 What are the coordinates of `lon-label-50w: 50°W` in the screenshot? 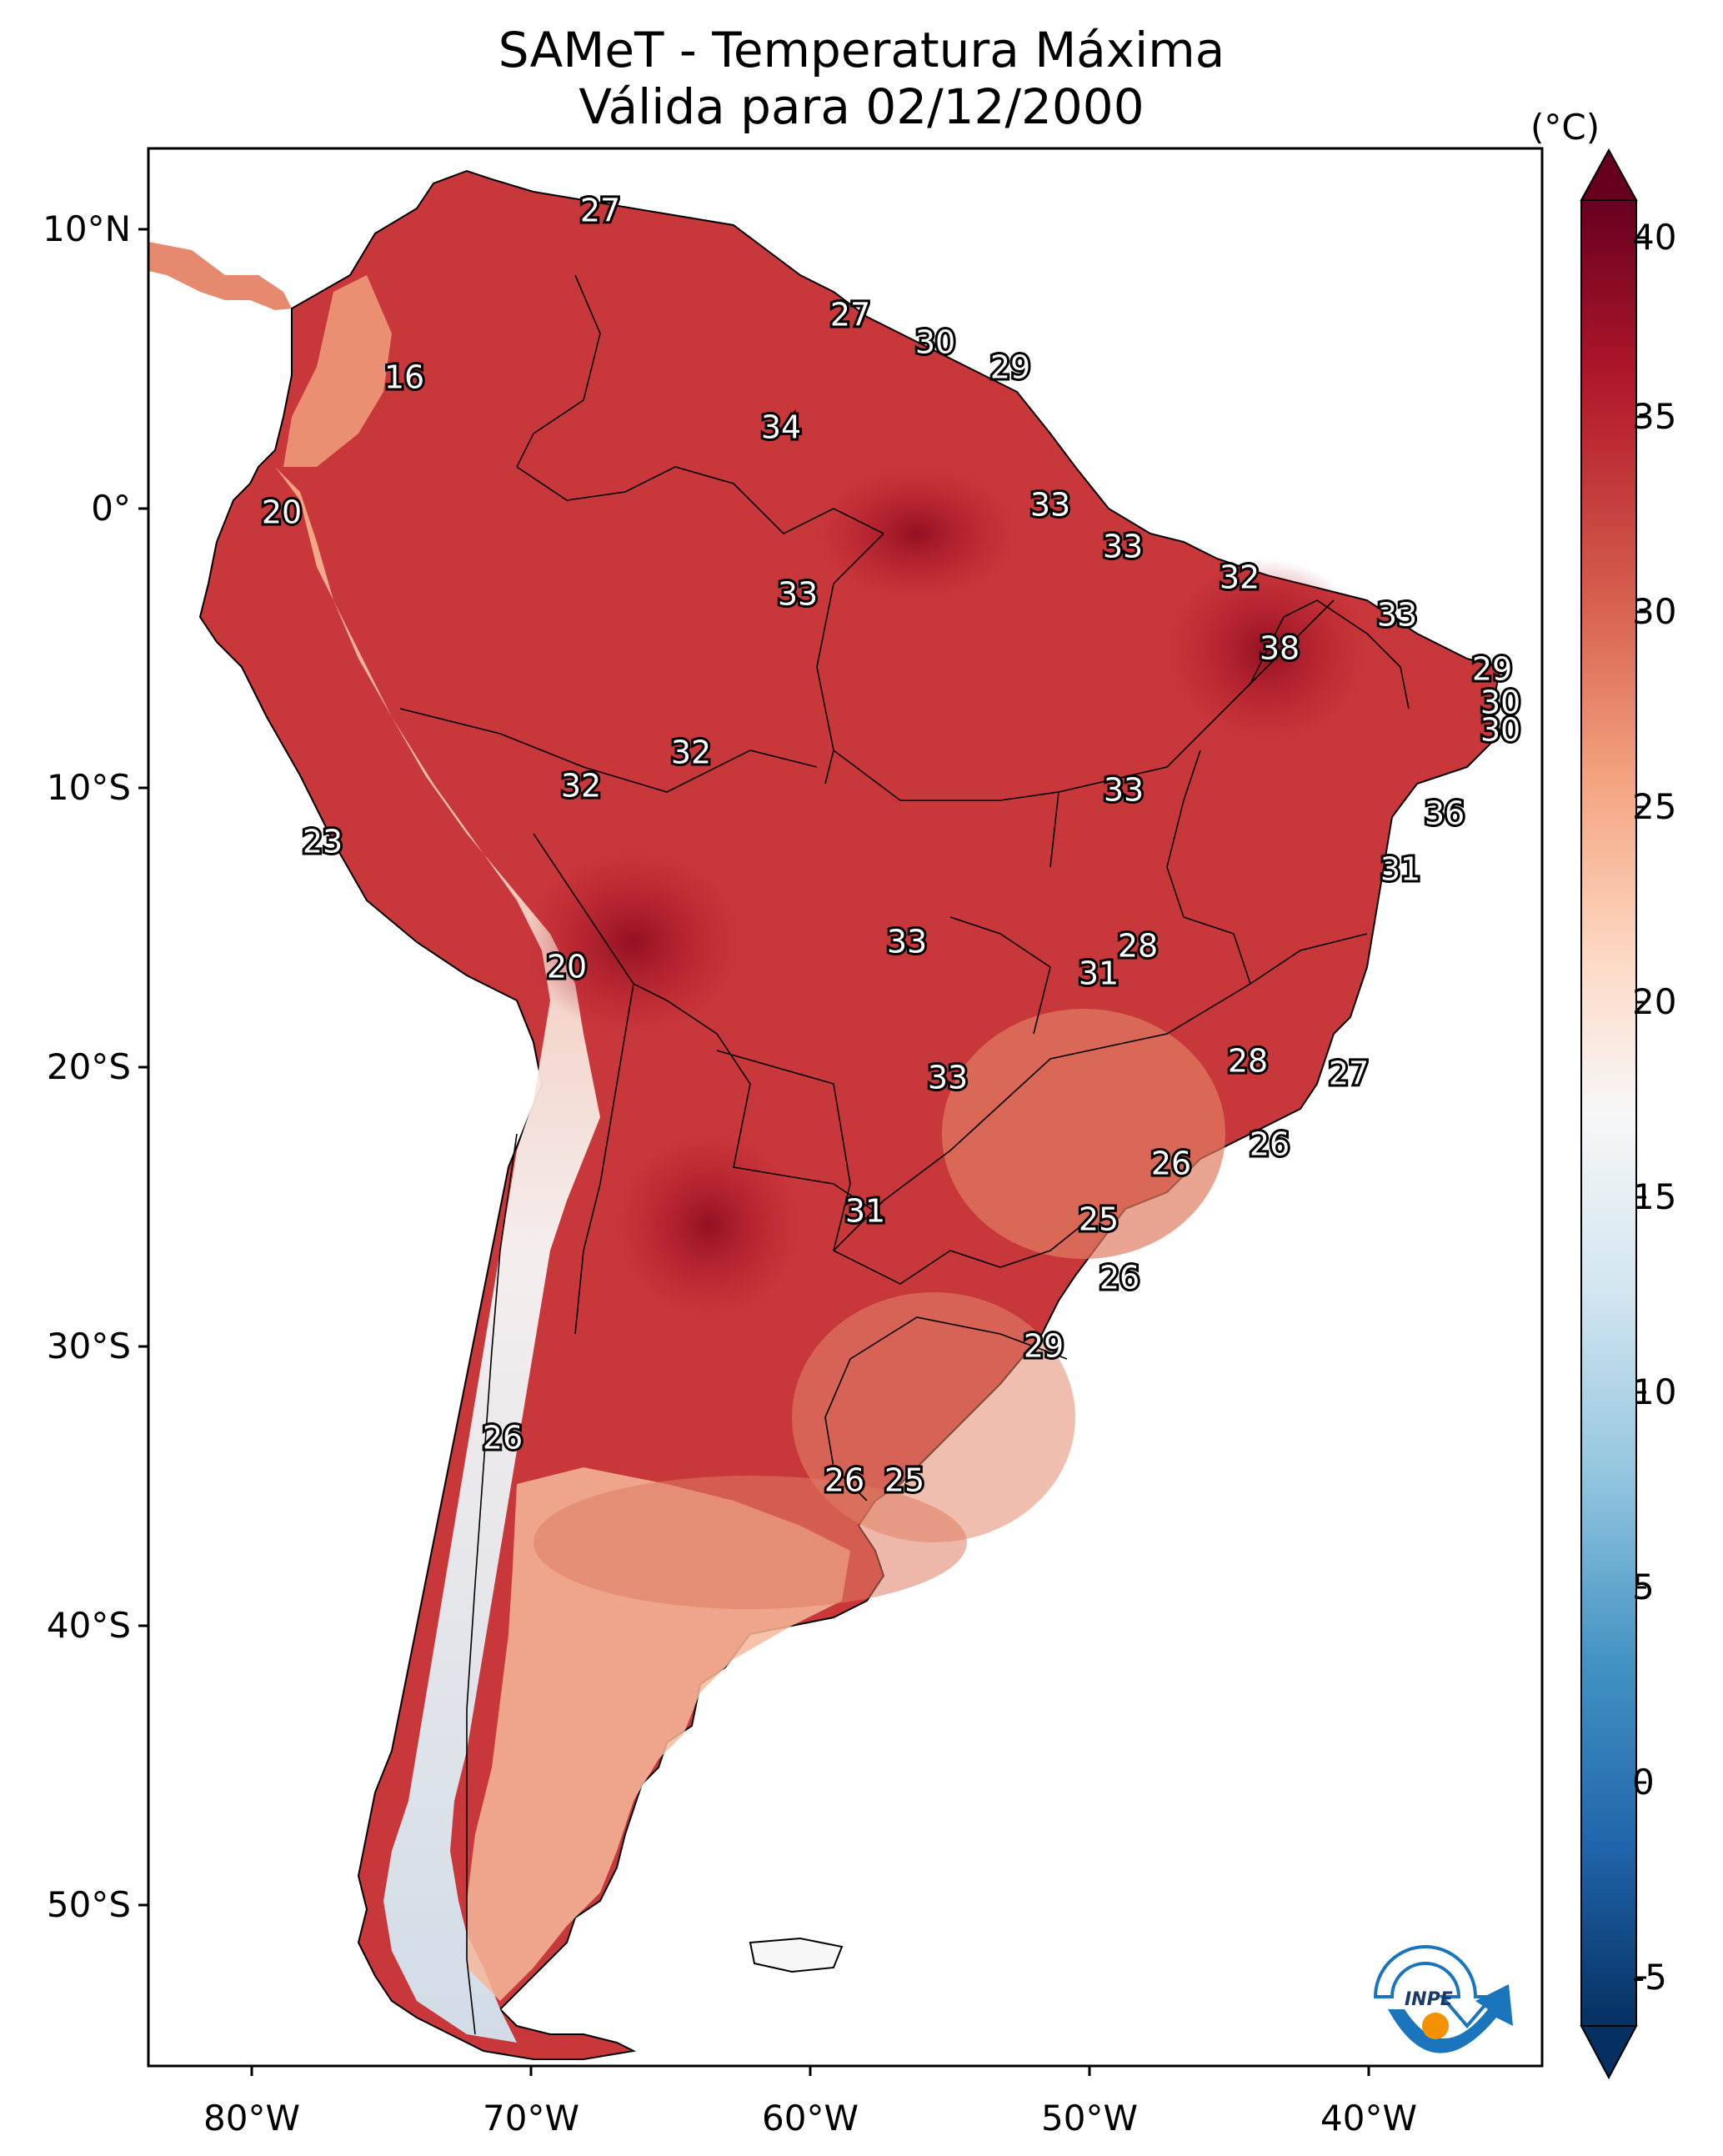 It's located at (1089, 2118).